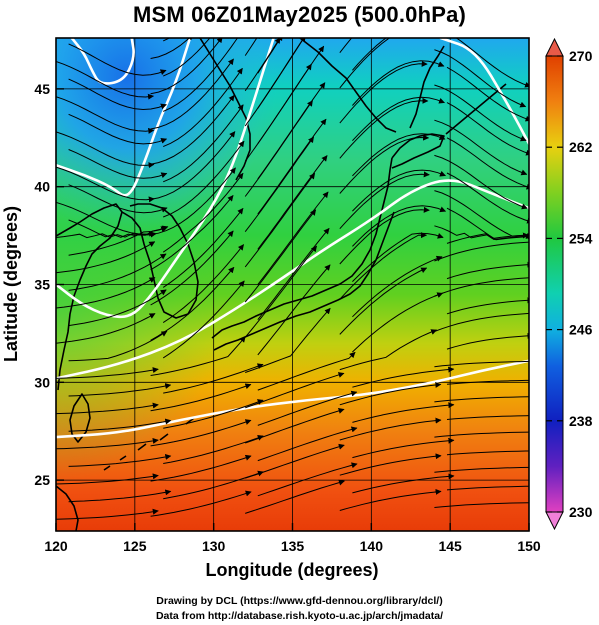 Image resolution: width=599 pixels, height=625 pixels. I want to click on y-tick-label: 45, so click(42, 89).